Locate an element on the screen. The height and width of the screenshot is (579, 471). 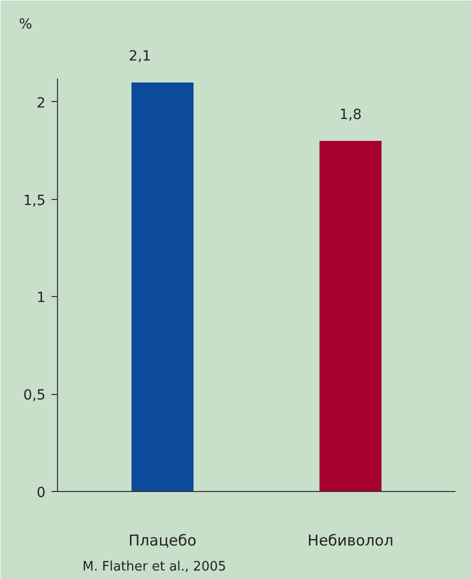
y-tick-label: 2 is located at coordinates (41, 103).